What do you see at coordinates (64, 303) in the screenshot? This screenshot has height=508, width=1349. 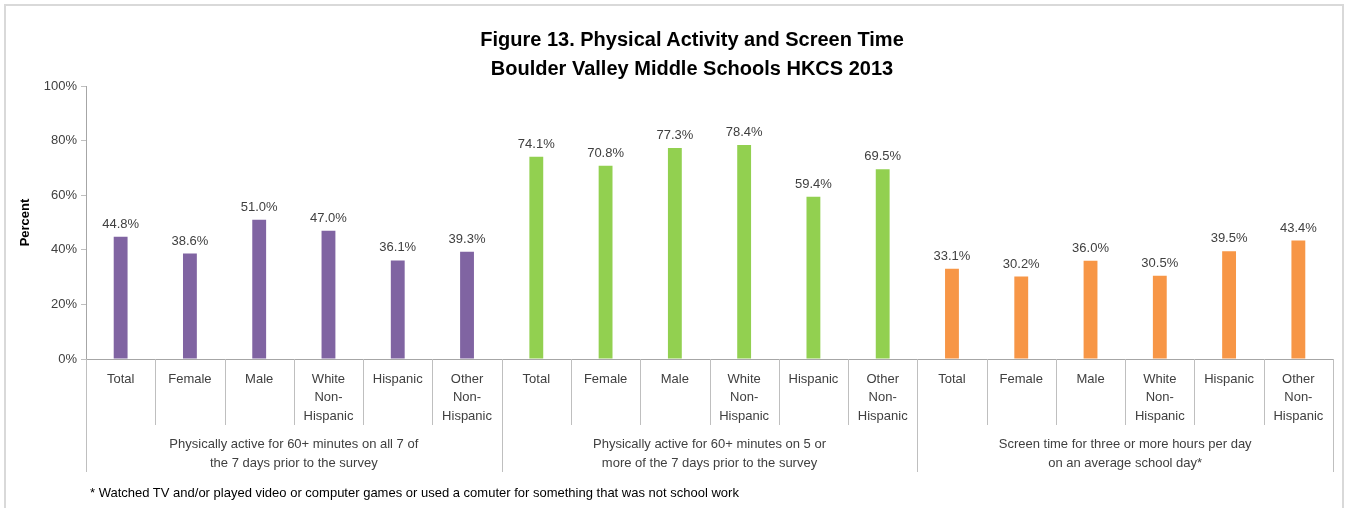 I see `y-tick-label: 20%` at bounding box center [64, 303].